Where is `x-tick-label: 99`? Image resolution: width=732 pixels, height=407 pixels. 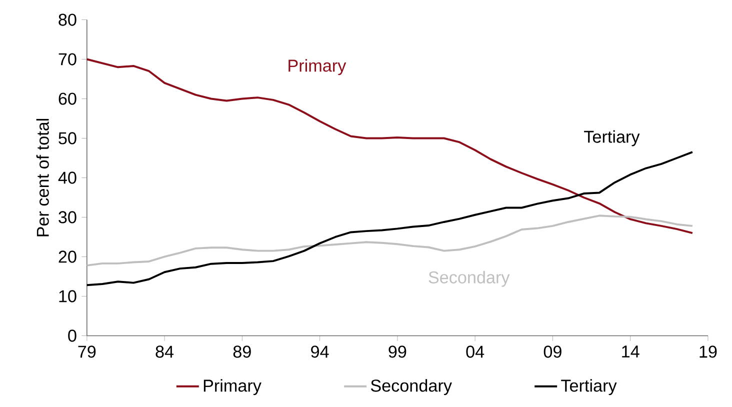 x-tick-label: 99 is located at coordinates (397, 352).